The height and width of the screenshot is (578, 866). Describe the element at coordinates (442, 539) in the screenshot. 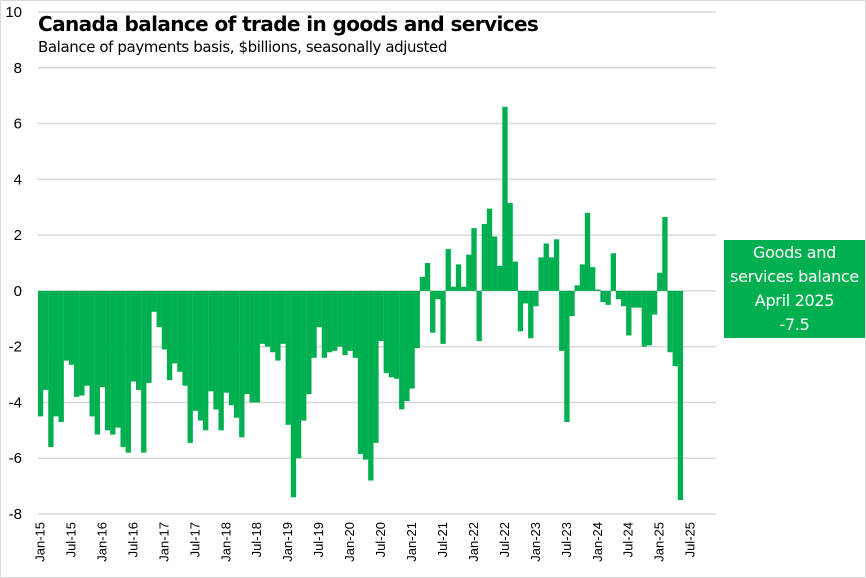

I see `x-tick-label: Jul-21` at that location.